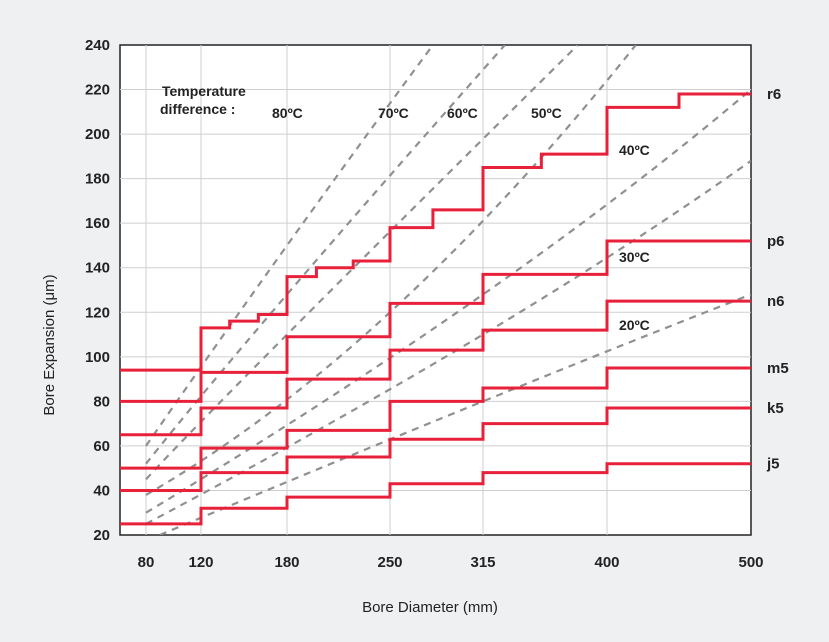  What do you see at coordinates (634, 150) in the screenshot?
I see `temp-label-40ºC: 40ºC` at bounding box center [634, 150].